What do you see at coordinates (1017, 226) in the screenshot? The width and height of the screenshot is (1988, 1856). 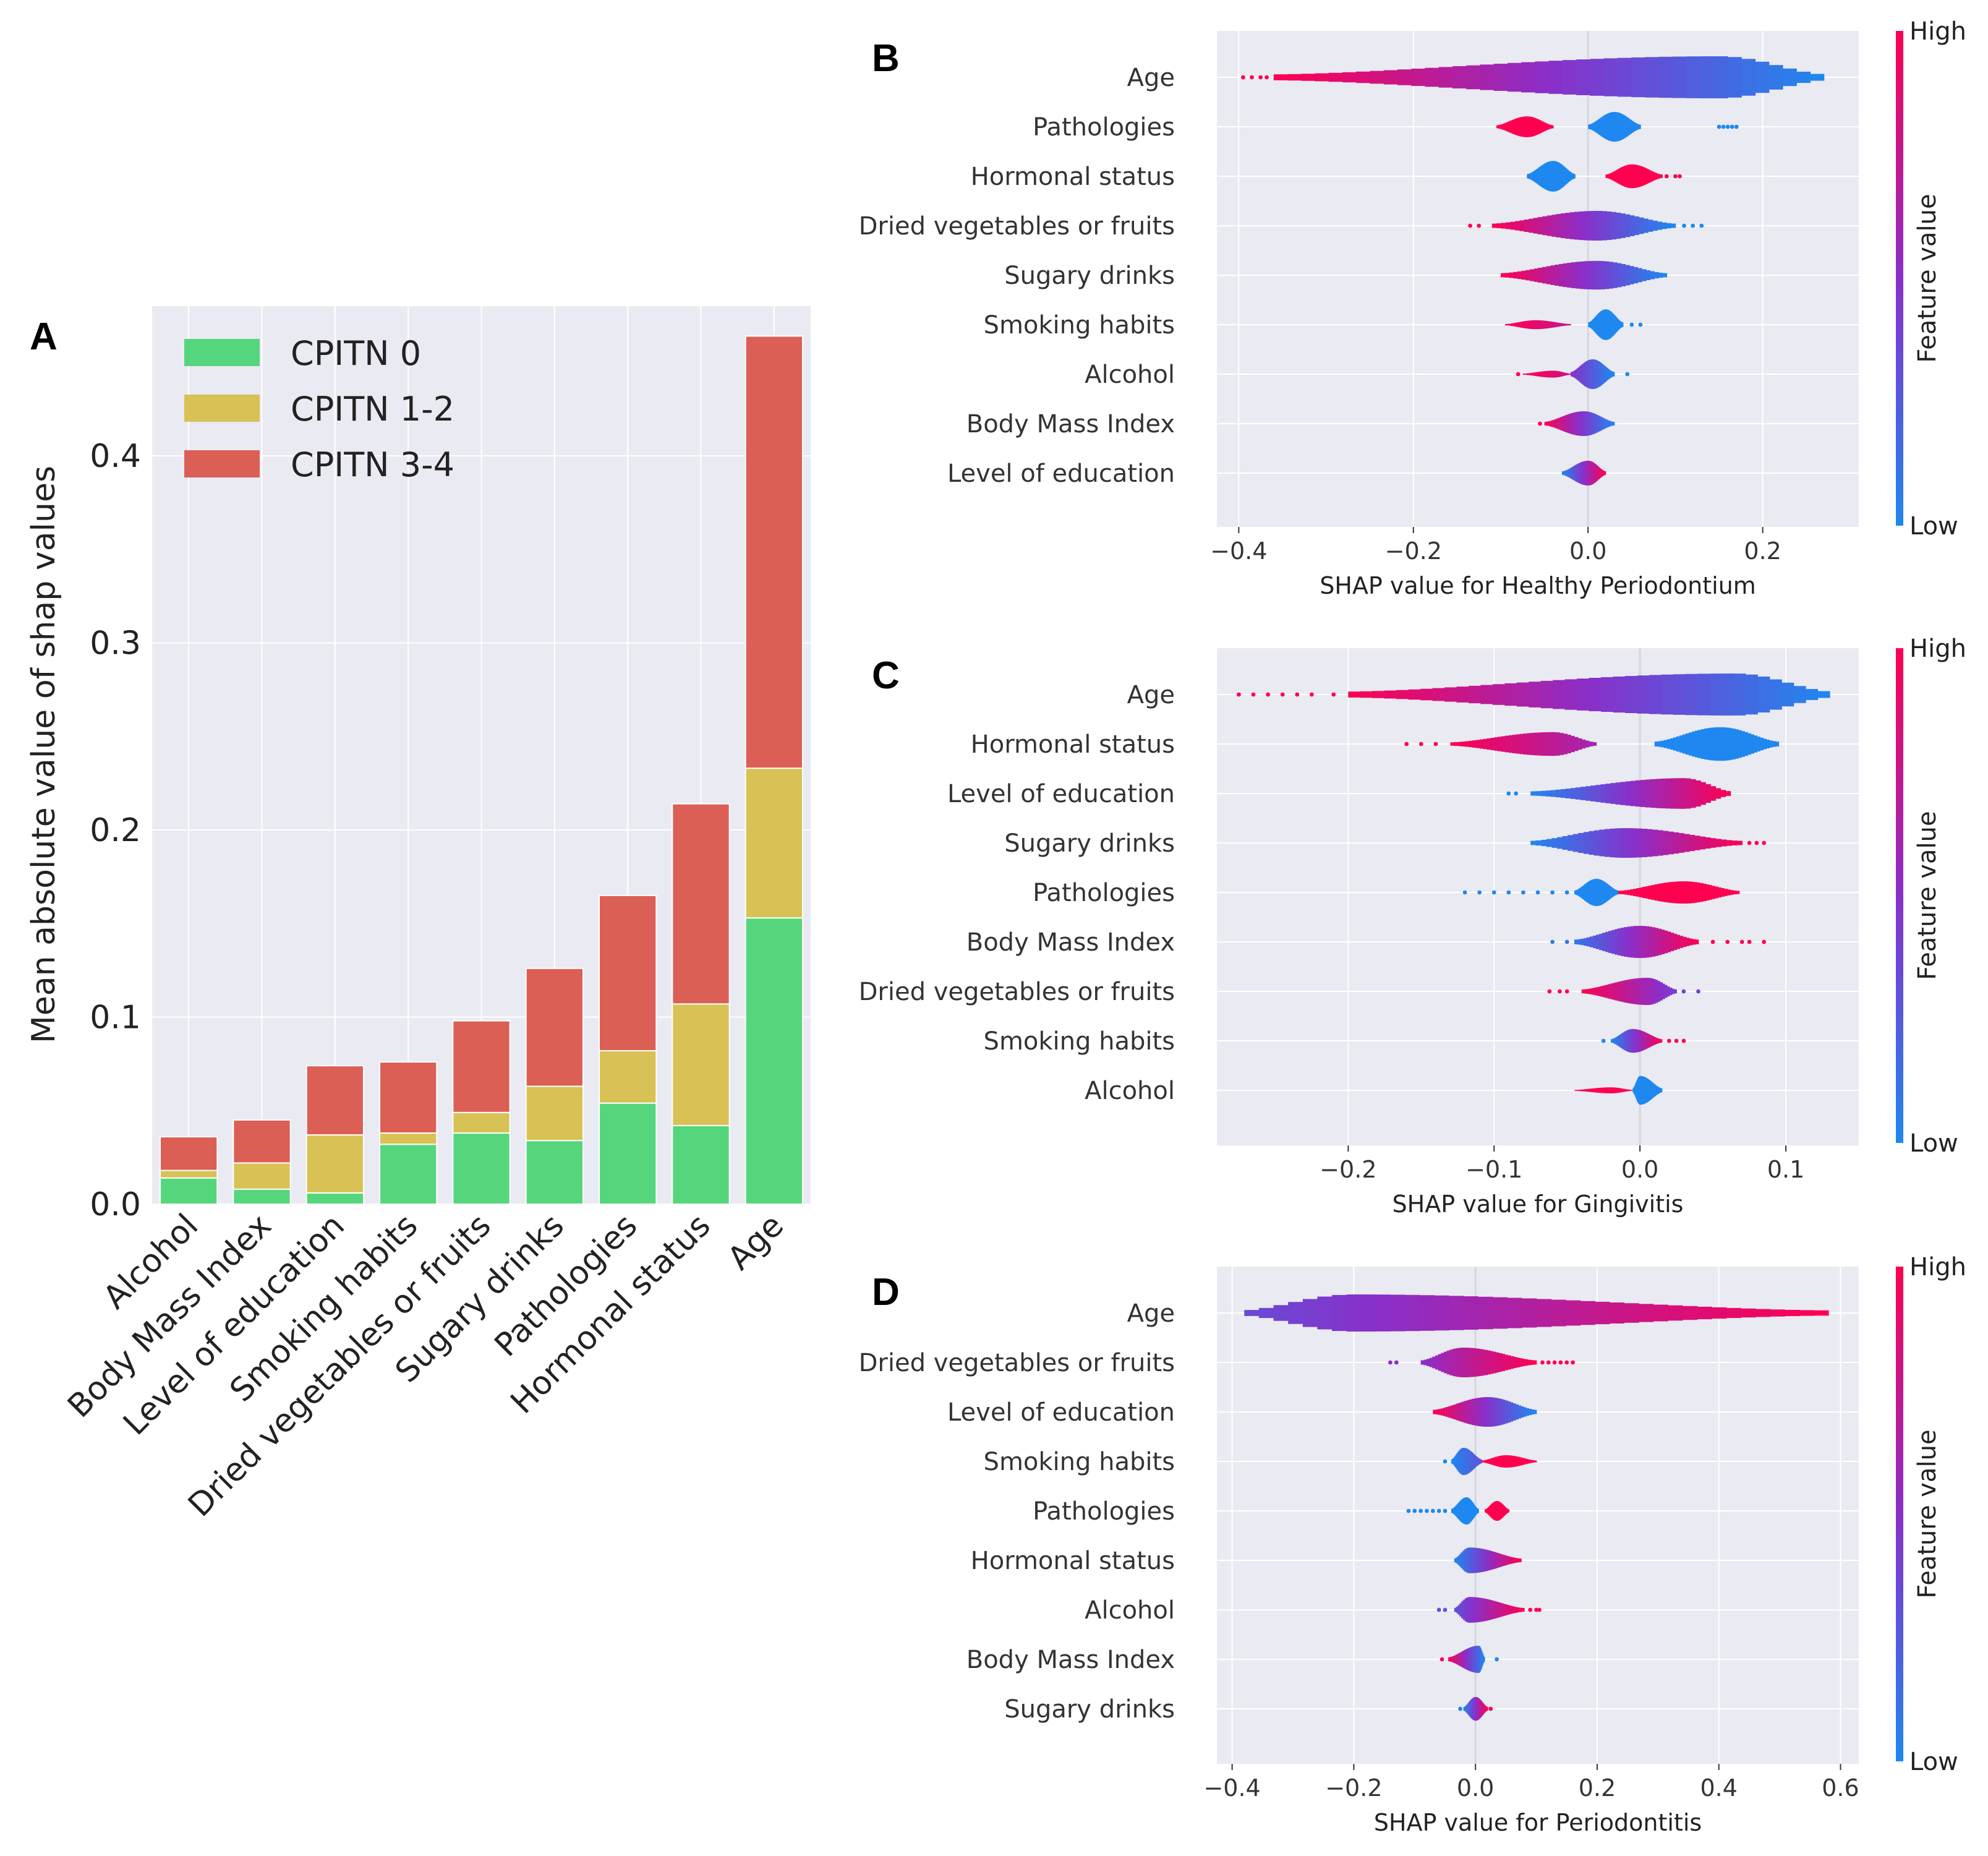 I see `panel-b-feature-label-dried-vegetables-or-fruits: Dried vegetables or fruits` at bounding box center [1017, 226].